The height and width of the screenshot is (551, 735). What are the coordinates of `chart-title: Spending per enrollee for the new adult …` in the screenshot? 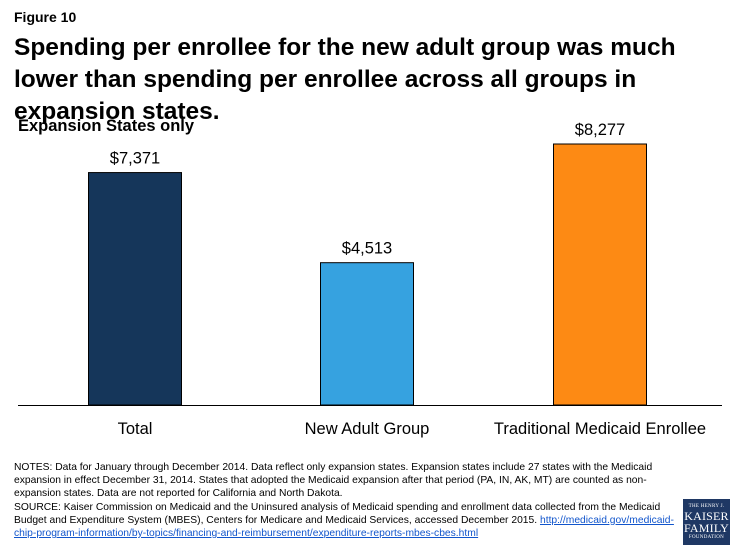 It's located at (345, 79).